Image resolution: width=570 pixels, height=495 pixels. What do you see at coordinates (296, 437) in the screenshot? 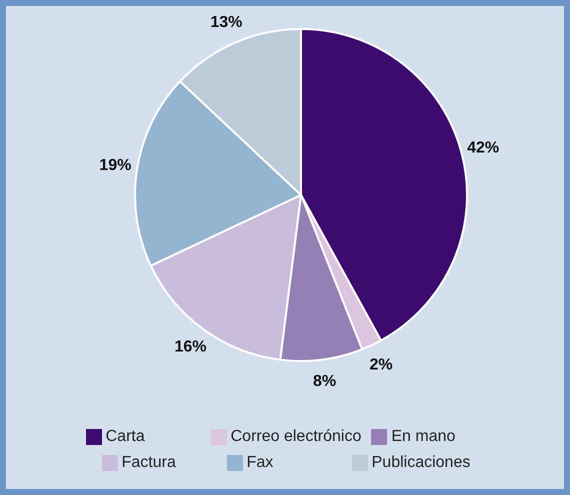
I see `legend-label: Correo electrónico` at bounding box center [296, 437].